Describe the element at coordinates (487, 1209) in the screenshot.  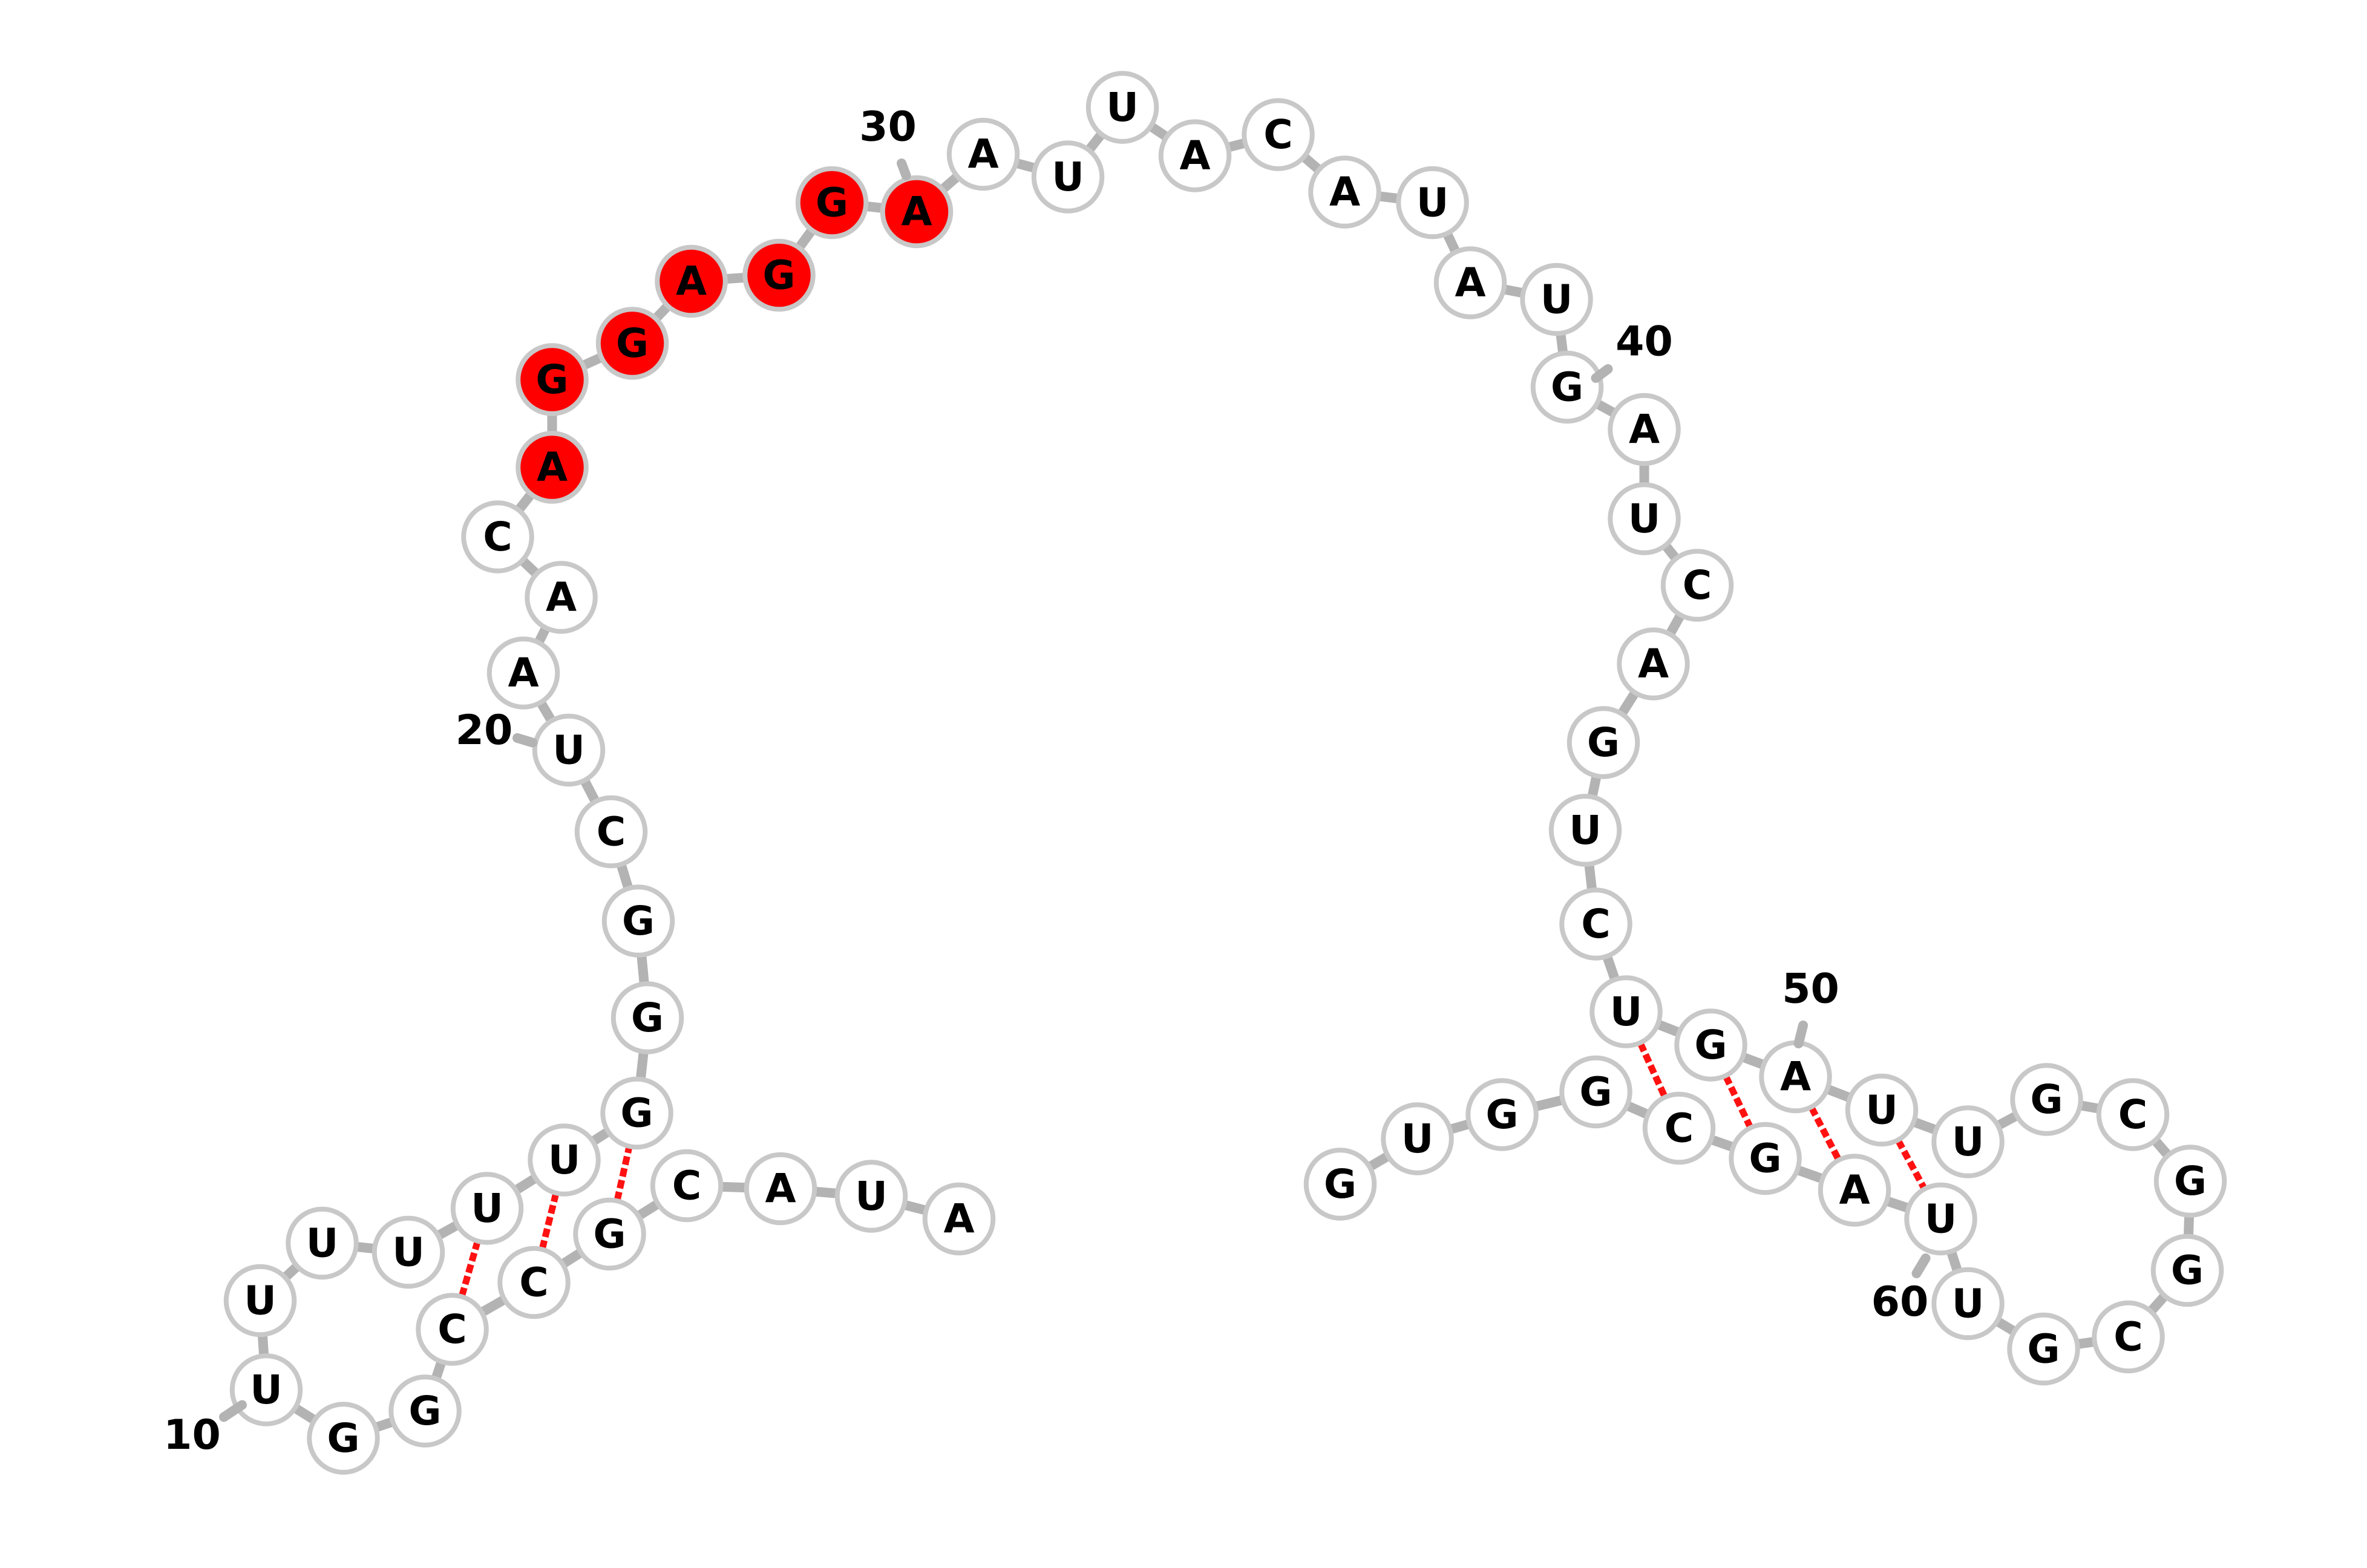
I see `nucleotide-14: U` at that location.